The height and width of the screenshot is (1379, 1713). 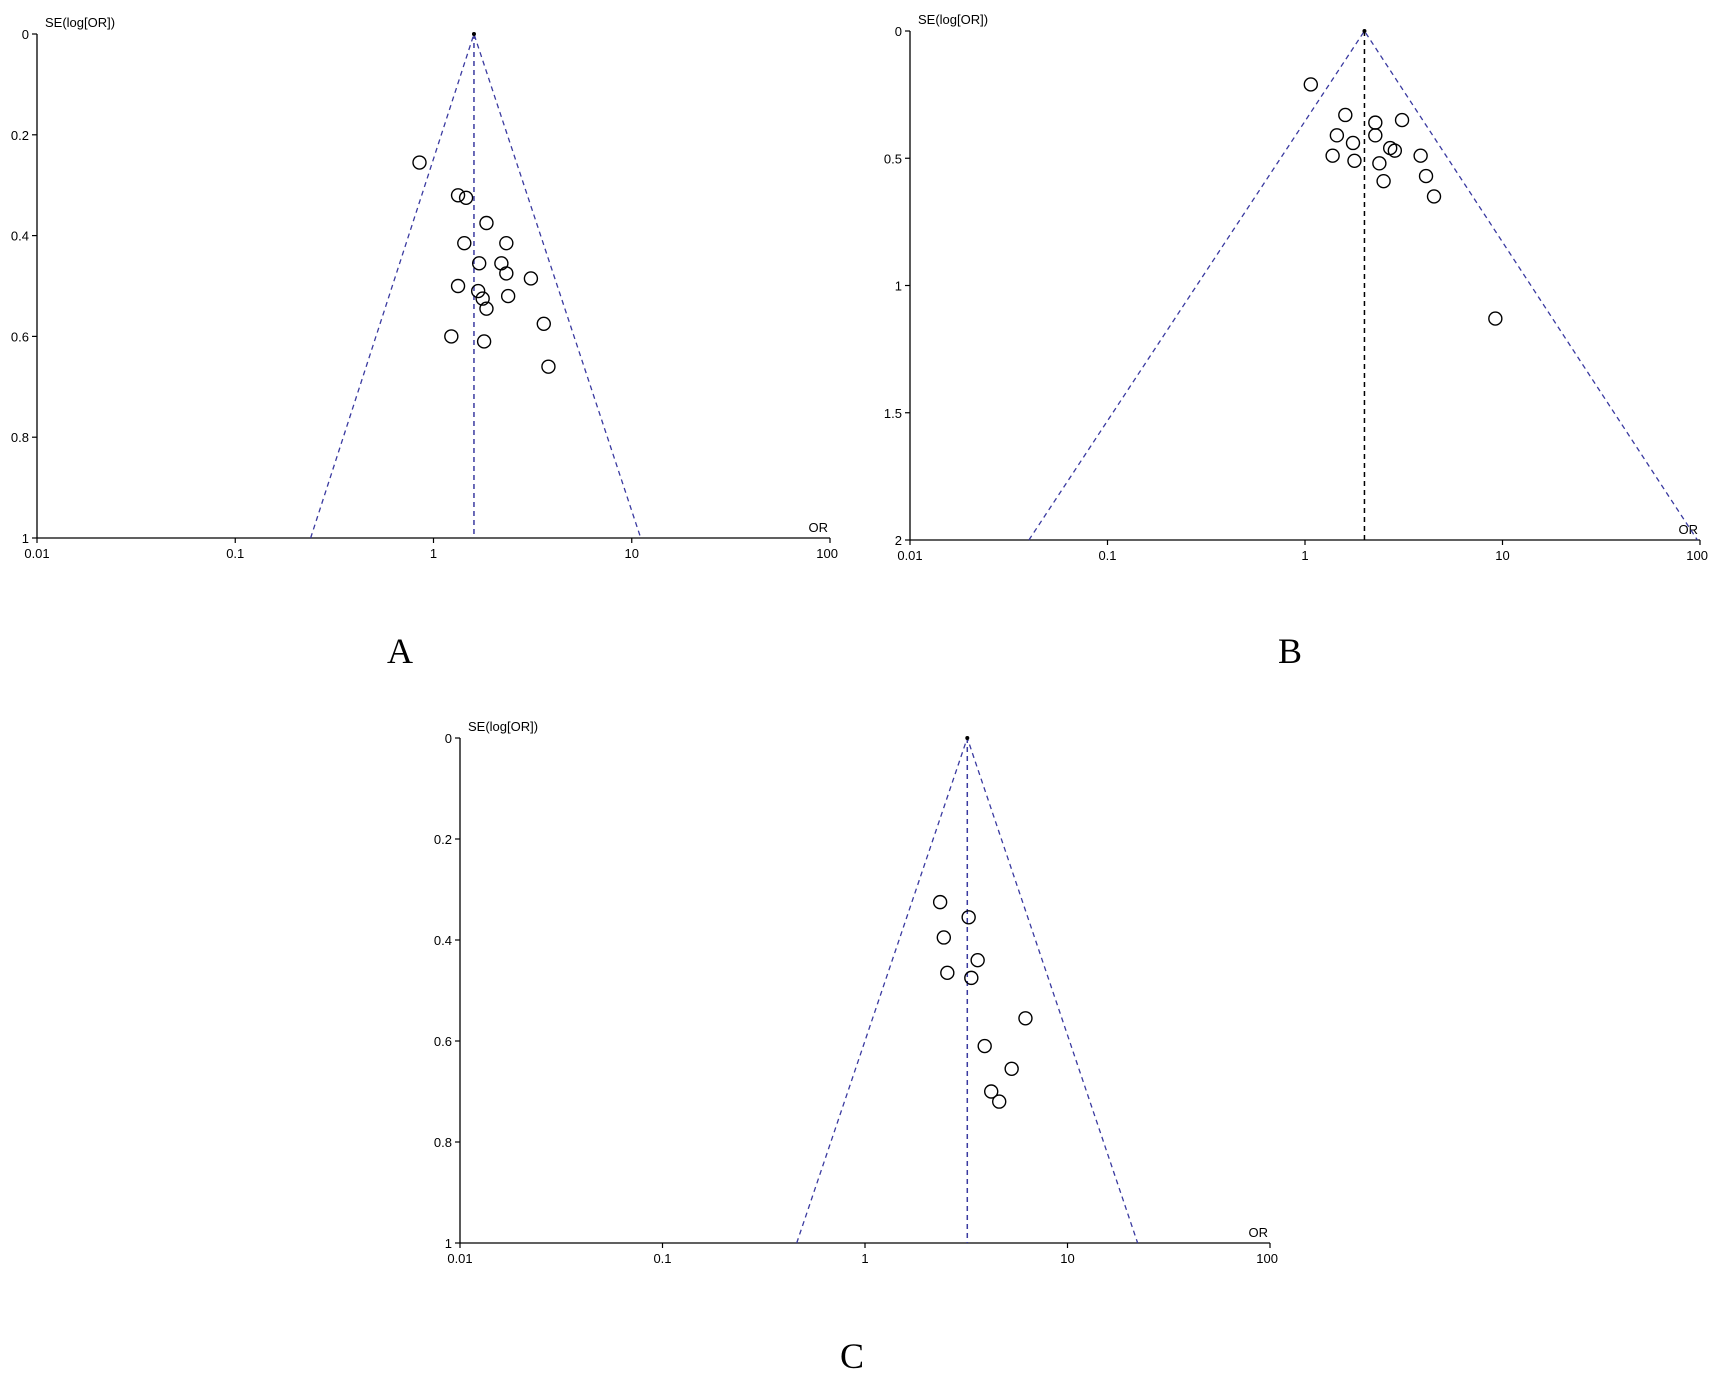 I want to click on y-tick-labels: 0 0.5 1 1.5 2, so click(x=893, y=286).